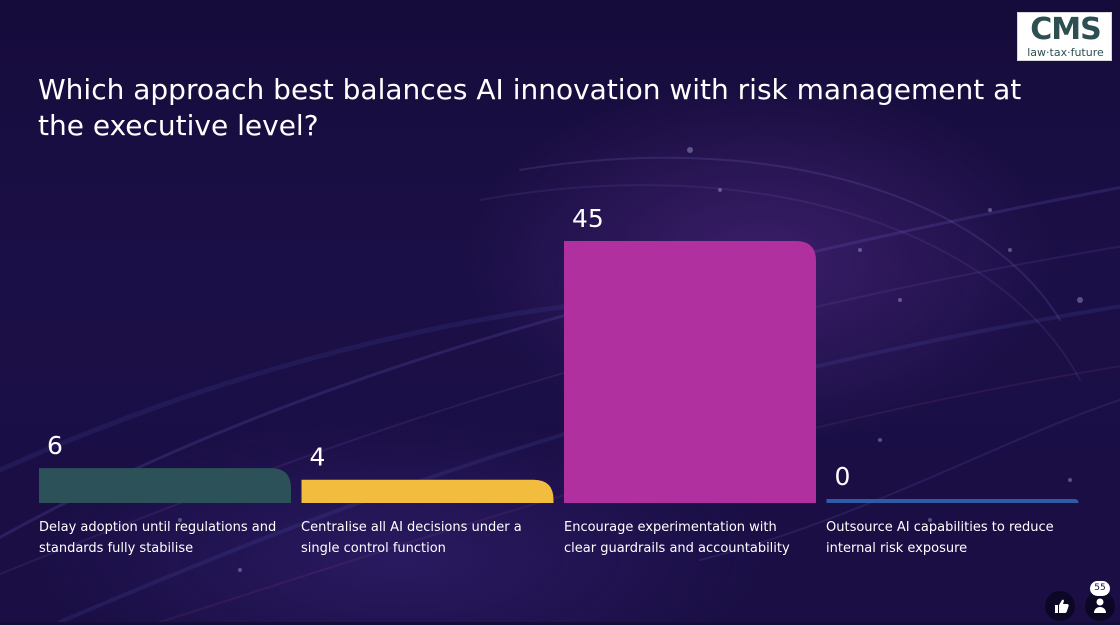  What do you see at coordinates (427, 491) in the screenshot?
I see `bar-centralise` at bounding box center [427, 491].